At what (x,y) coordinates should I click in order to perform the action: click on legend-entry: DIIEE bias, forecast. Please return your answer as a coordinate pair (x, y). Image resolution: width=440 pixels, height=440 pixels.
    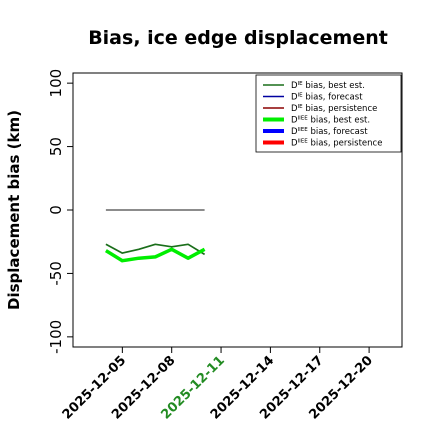
    Looking at the image, I should click on (329, 132).